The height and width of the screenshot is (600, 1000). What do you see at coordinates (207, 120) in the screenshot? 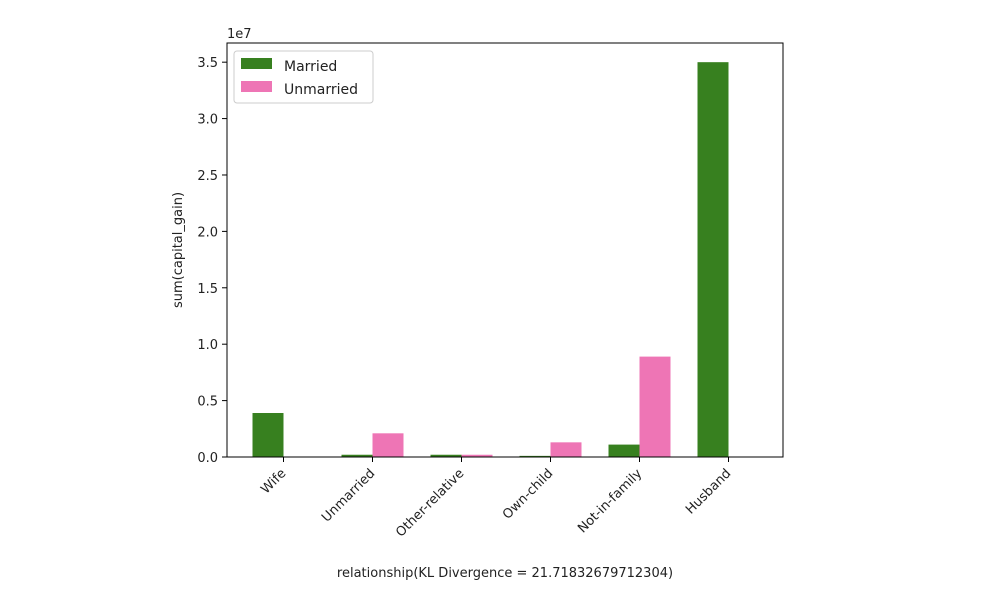
I see `y-tick-label: 3.0` at bounding box center [207, 120].